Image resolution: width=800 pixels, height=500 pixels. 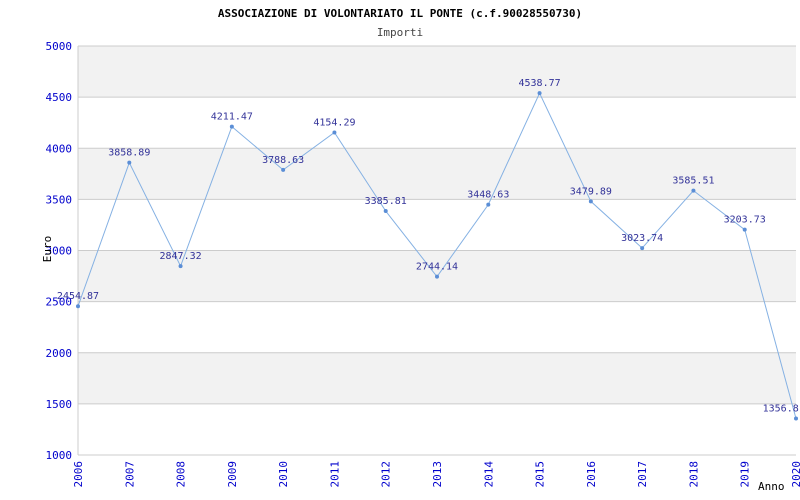 I want to click on x-tick-label: 2015, so click(x=540, y=474).